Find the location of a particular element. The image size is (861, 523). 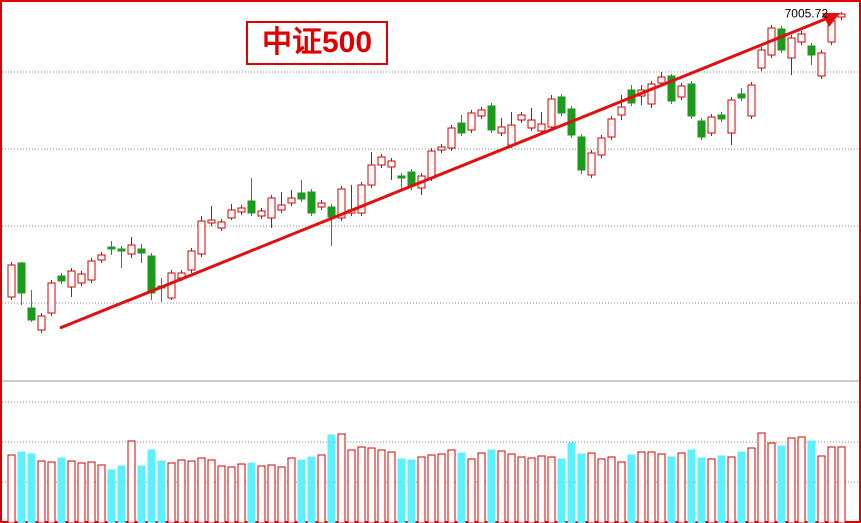

arrow-head is located at coordinates (831, 20).